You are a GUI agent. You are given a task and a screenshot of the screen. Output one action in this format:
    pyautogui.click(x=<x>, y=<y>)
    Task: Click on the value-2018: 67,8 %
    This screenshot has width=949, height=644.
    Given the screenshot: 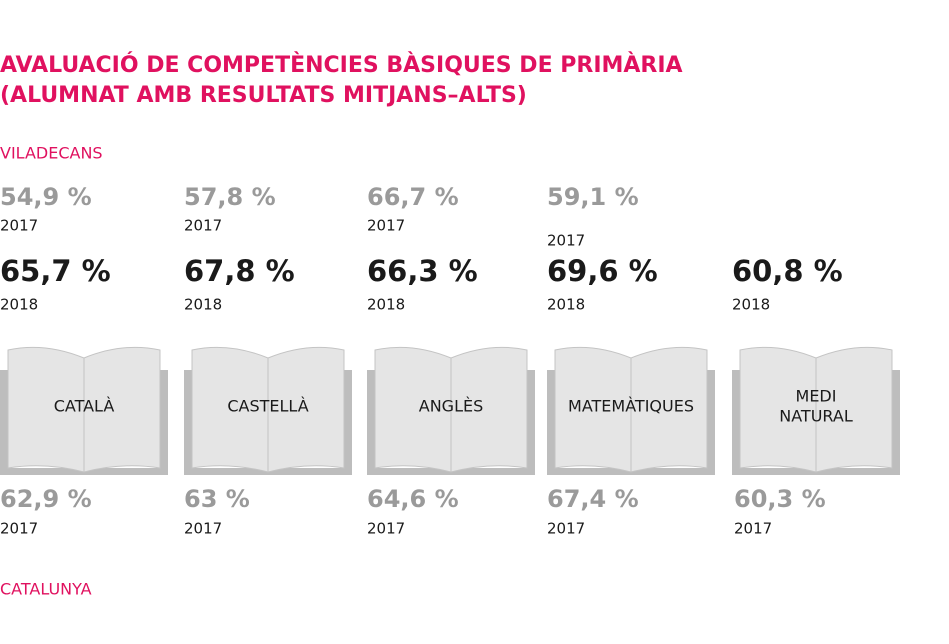 What is the action you would take?
    pyautogui.click(x=239, y=271)
    